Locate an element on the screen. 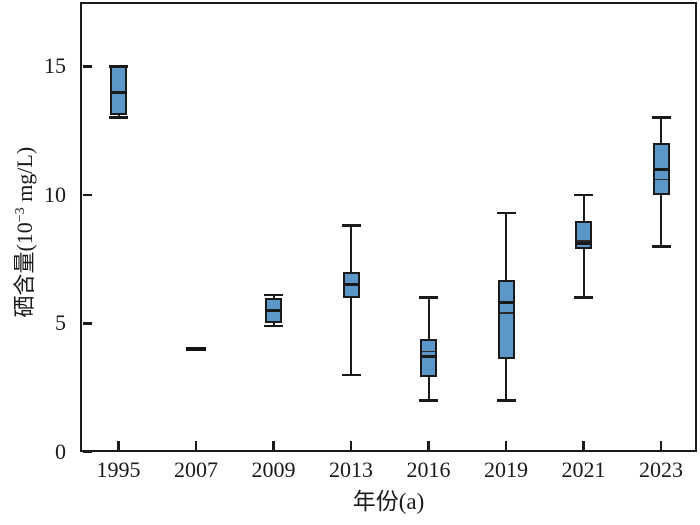 Image resolution: width=700 pixels, height=525 pixels. whisker-cap-high-2021 is located at coordinates (583, 195).